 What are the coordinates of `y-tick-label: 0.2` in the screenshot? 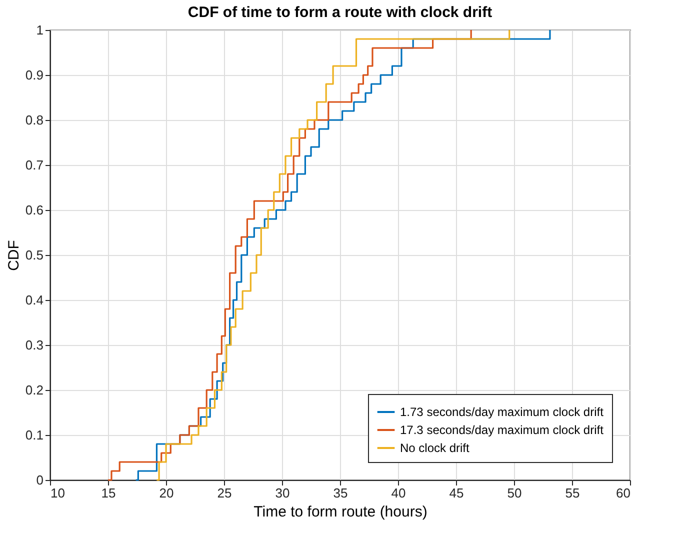 It's located at (34, 390).